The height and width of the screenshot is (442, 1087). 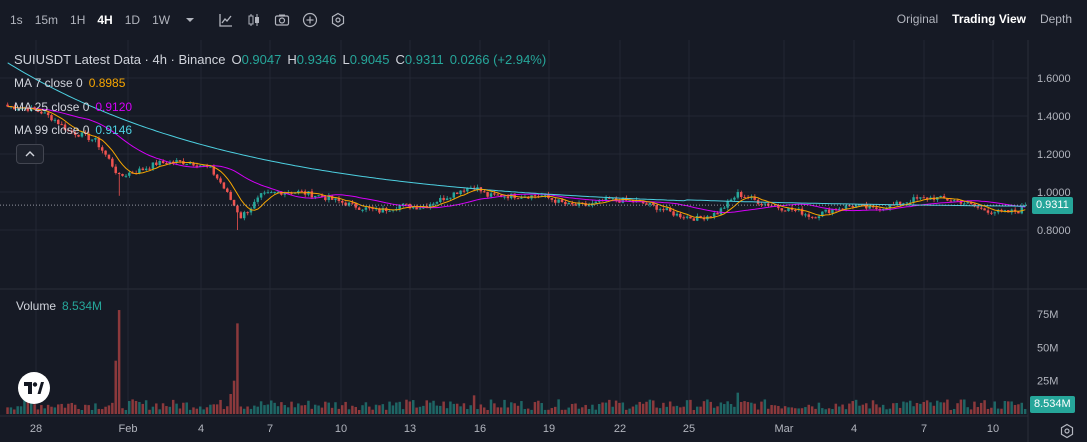 What do you see at coordinates (132, 20) in the screenshot?
I see `timeframe-1d: 1D` at bounding box center [132, 20].